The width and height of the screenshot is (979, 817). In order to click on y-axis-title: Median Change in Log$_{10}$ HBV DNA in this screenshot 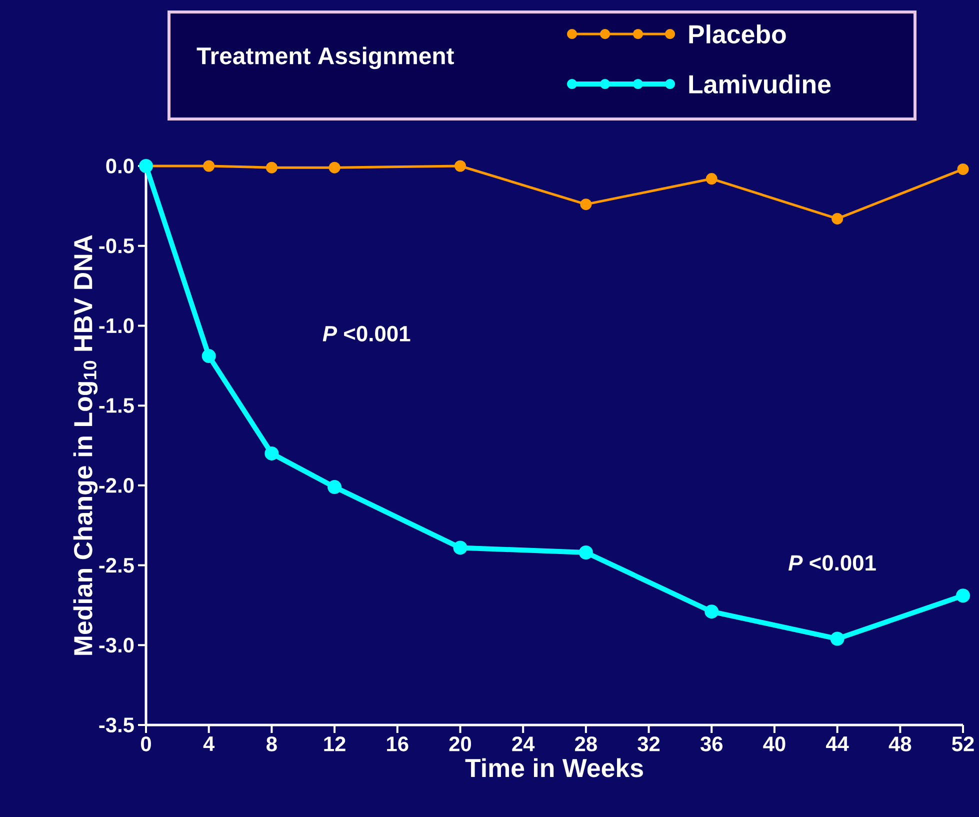, I will do `click(85, 445)`.